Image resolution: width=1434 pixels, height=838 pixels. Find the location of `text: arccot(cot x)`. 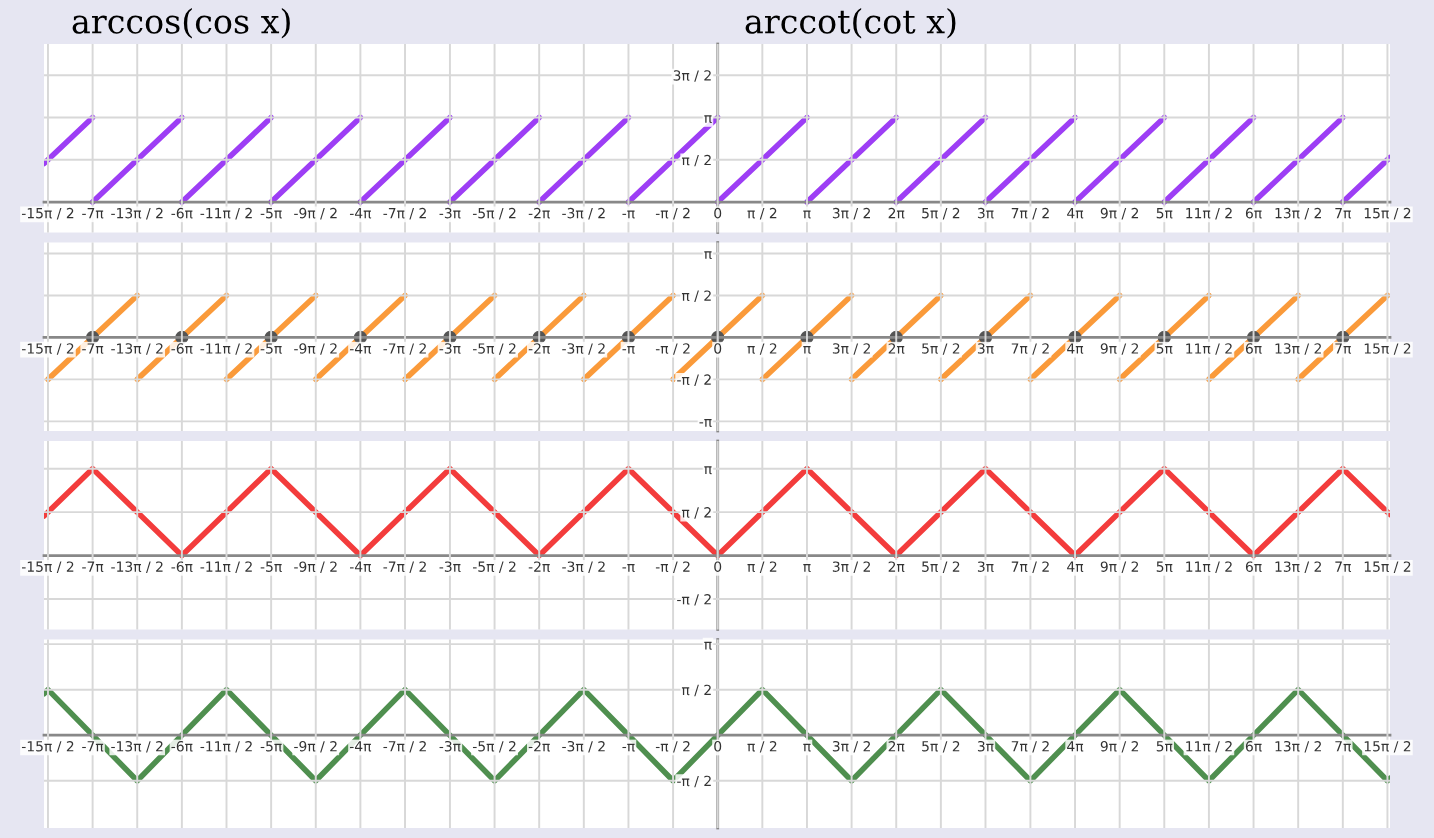

text: arccot(cot x) is located at coordinates (850, 23).